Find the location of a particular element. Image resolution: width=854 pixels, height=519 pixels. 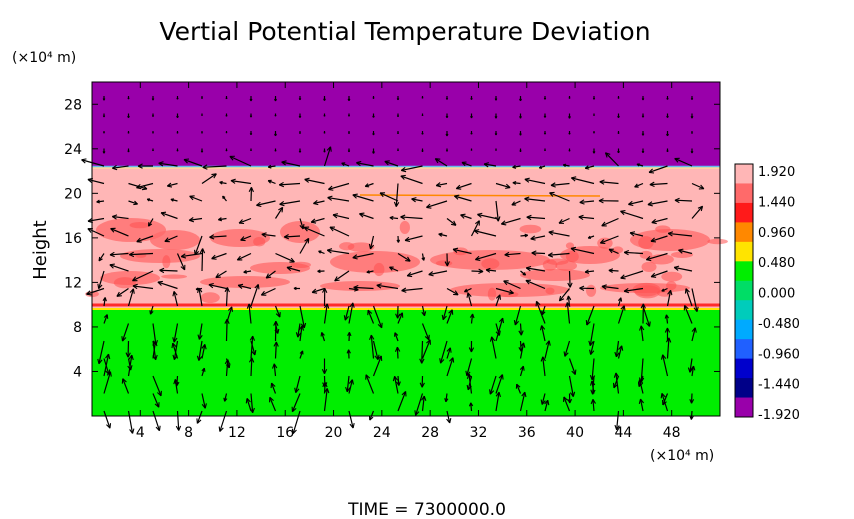

band-upper is located at coordinates (406, 124).